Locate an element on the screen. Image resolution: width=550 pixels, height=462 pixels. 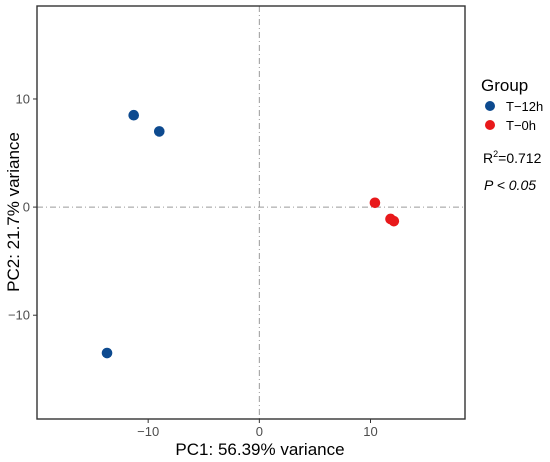
x-tick-label: 10 is located at coordinates (370, 431).